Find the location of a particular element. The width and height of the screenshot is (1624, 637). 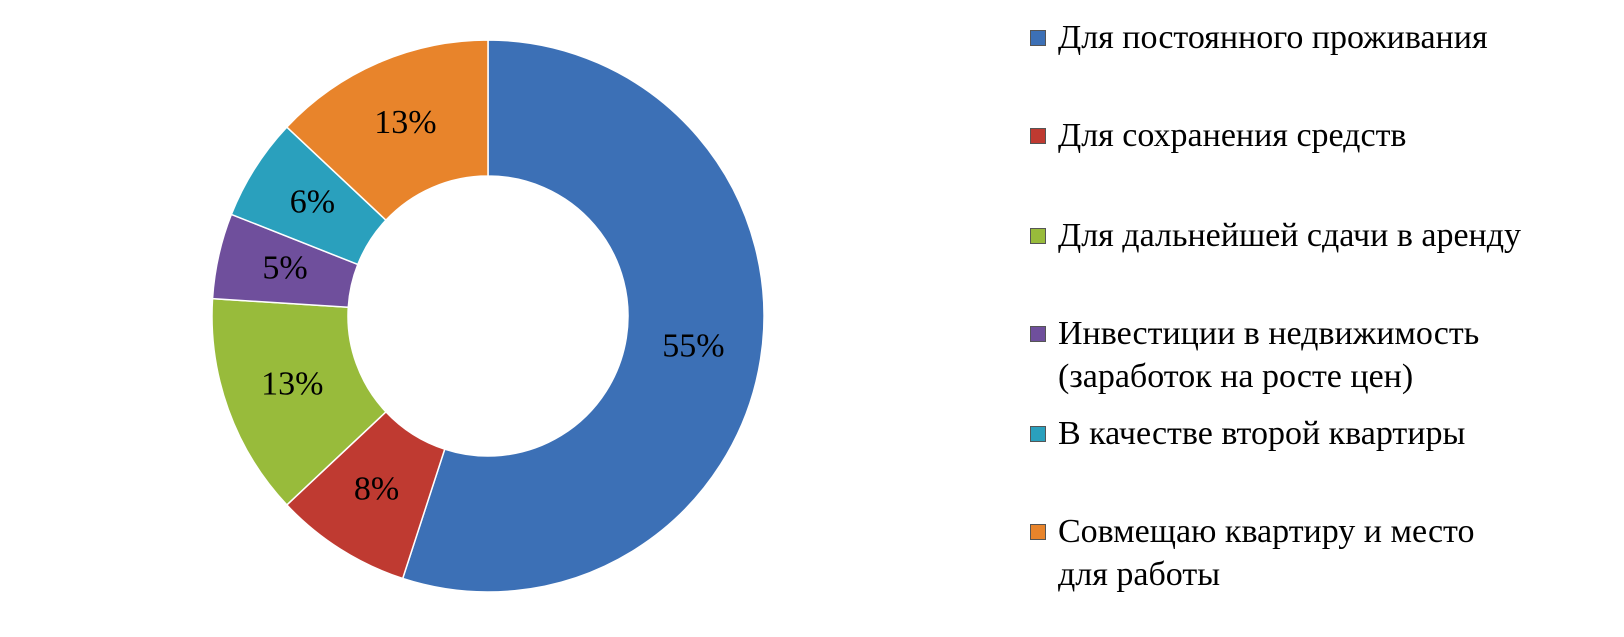

data-label: 6% is located at coordinates (312, 201).